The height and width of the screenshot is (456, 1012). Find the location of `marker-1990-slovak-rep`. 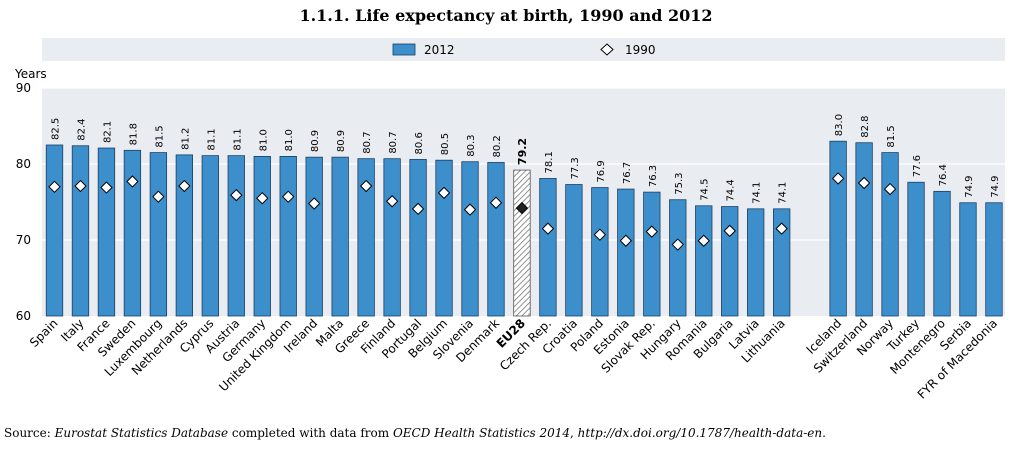

marker-1990-slovak-rep is located at coordinates (652, 231).